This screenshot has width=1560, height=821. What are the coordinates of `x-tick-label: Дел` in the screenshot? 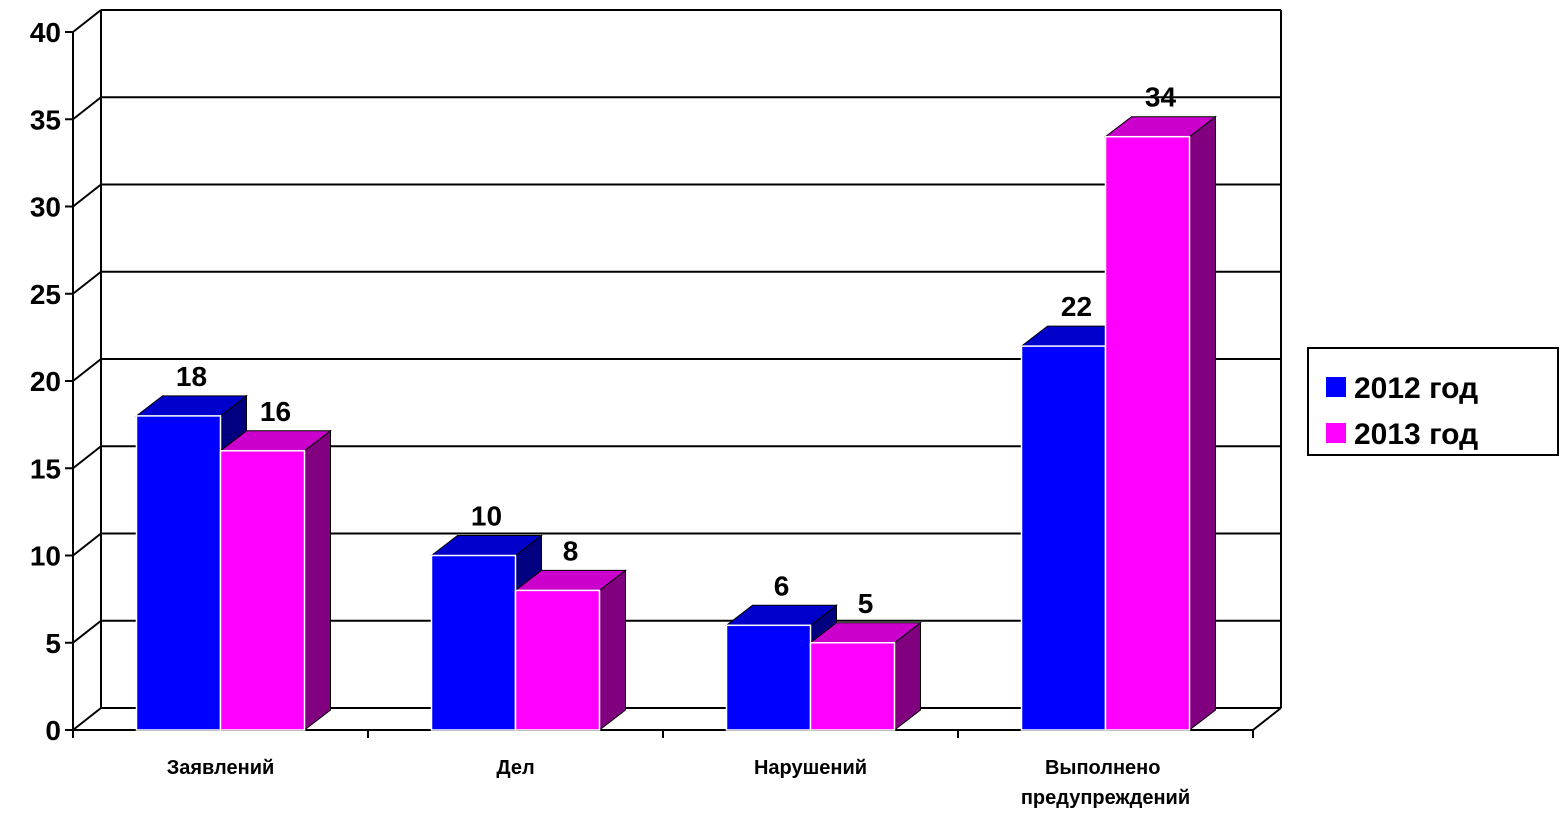 It's located at (515, 768).